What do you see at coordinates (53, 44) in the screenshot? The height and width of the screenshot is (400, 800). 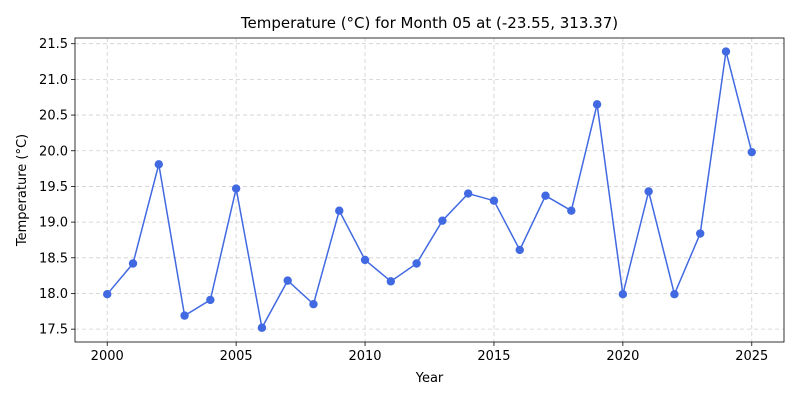 I see `y-tick-label: 21.5` at bounding box center [53, 44].